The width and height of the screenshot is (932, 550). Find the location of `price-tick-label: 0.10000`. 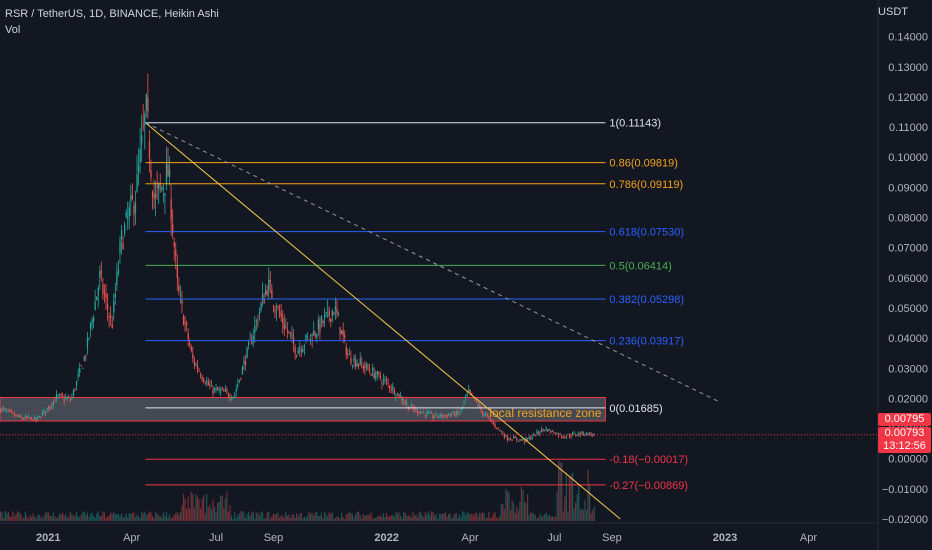

price-tick-label: 0.10000 is located at coordinates (908, 158).